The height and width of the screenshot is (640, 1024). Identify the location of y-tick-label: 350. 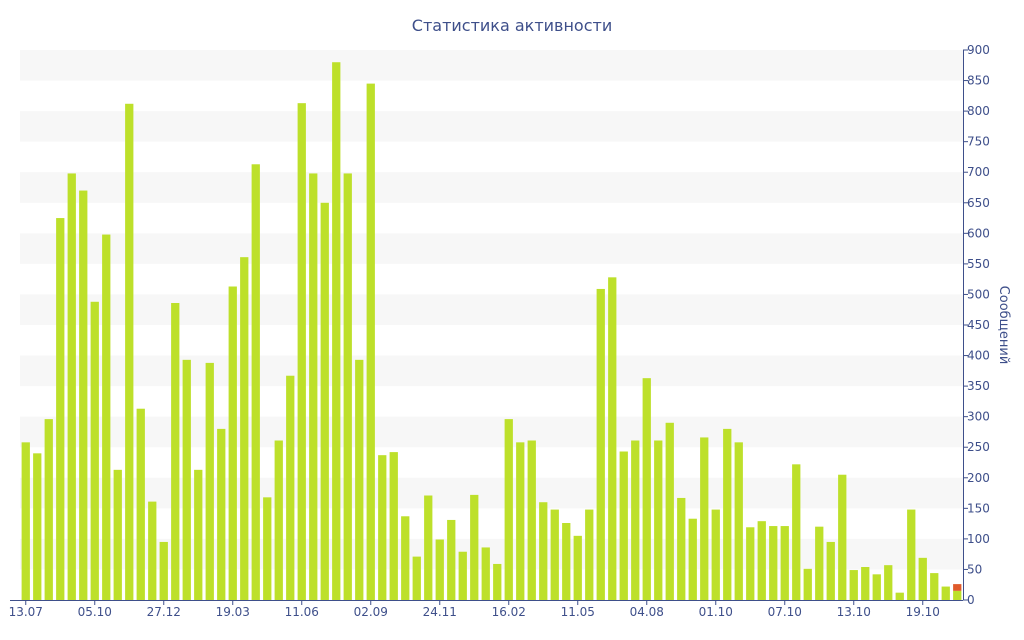
(978, 386).